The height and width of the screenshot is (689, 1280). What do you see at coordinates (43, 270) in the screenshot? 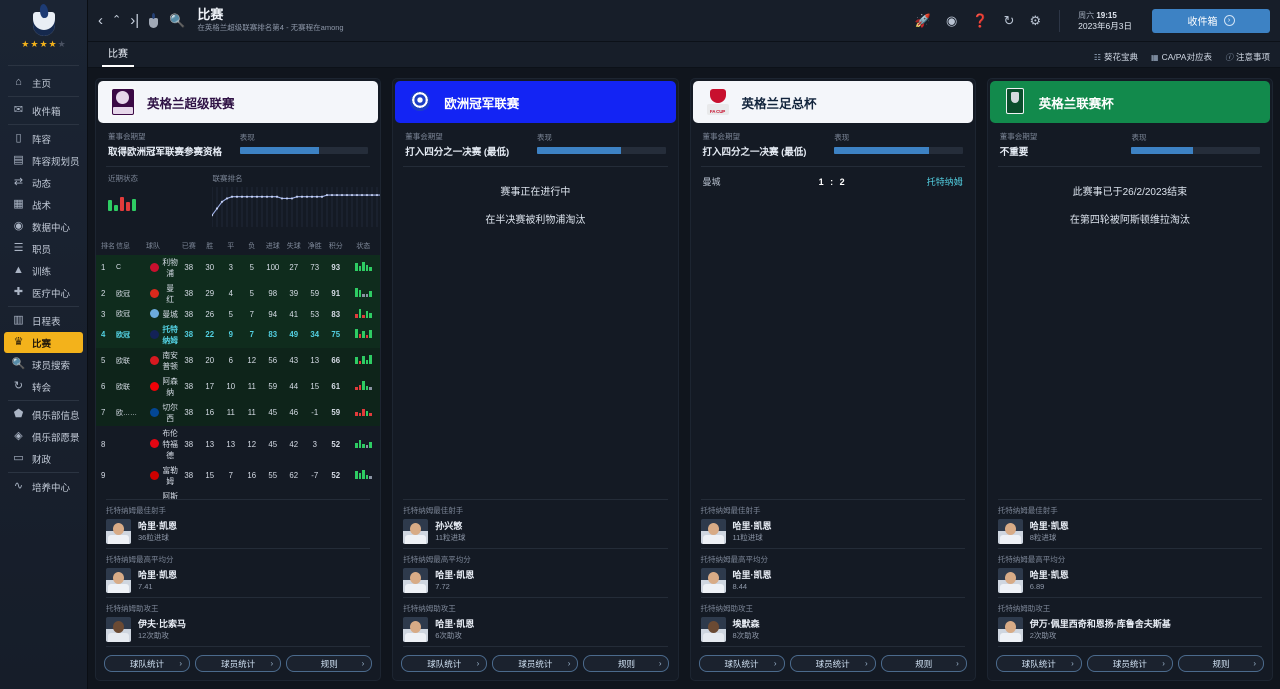
I see `sidebar-item-8: ▲ 训练` at bounding box center [43, 270].